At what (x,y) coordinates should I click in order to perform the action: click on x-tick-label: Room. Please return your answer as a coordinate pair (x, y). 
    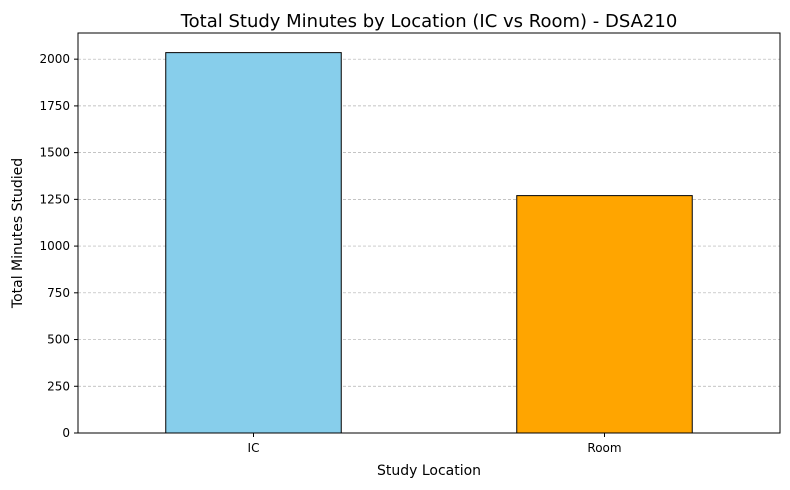
    Looking at the image, I should click on (604, 448).